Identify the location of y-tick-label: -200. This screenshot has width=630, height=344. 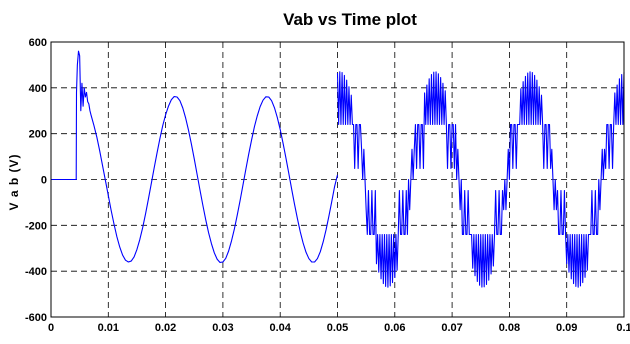
(36, 226).